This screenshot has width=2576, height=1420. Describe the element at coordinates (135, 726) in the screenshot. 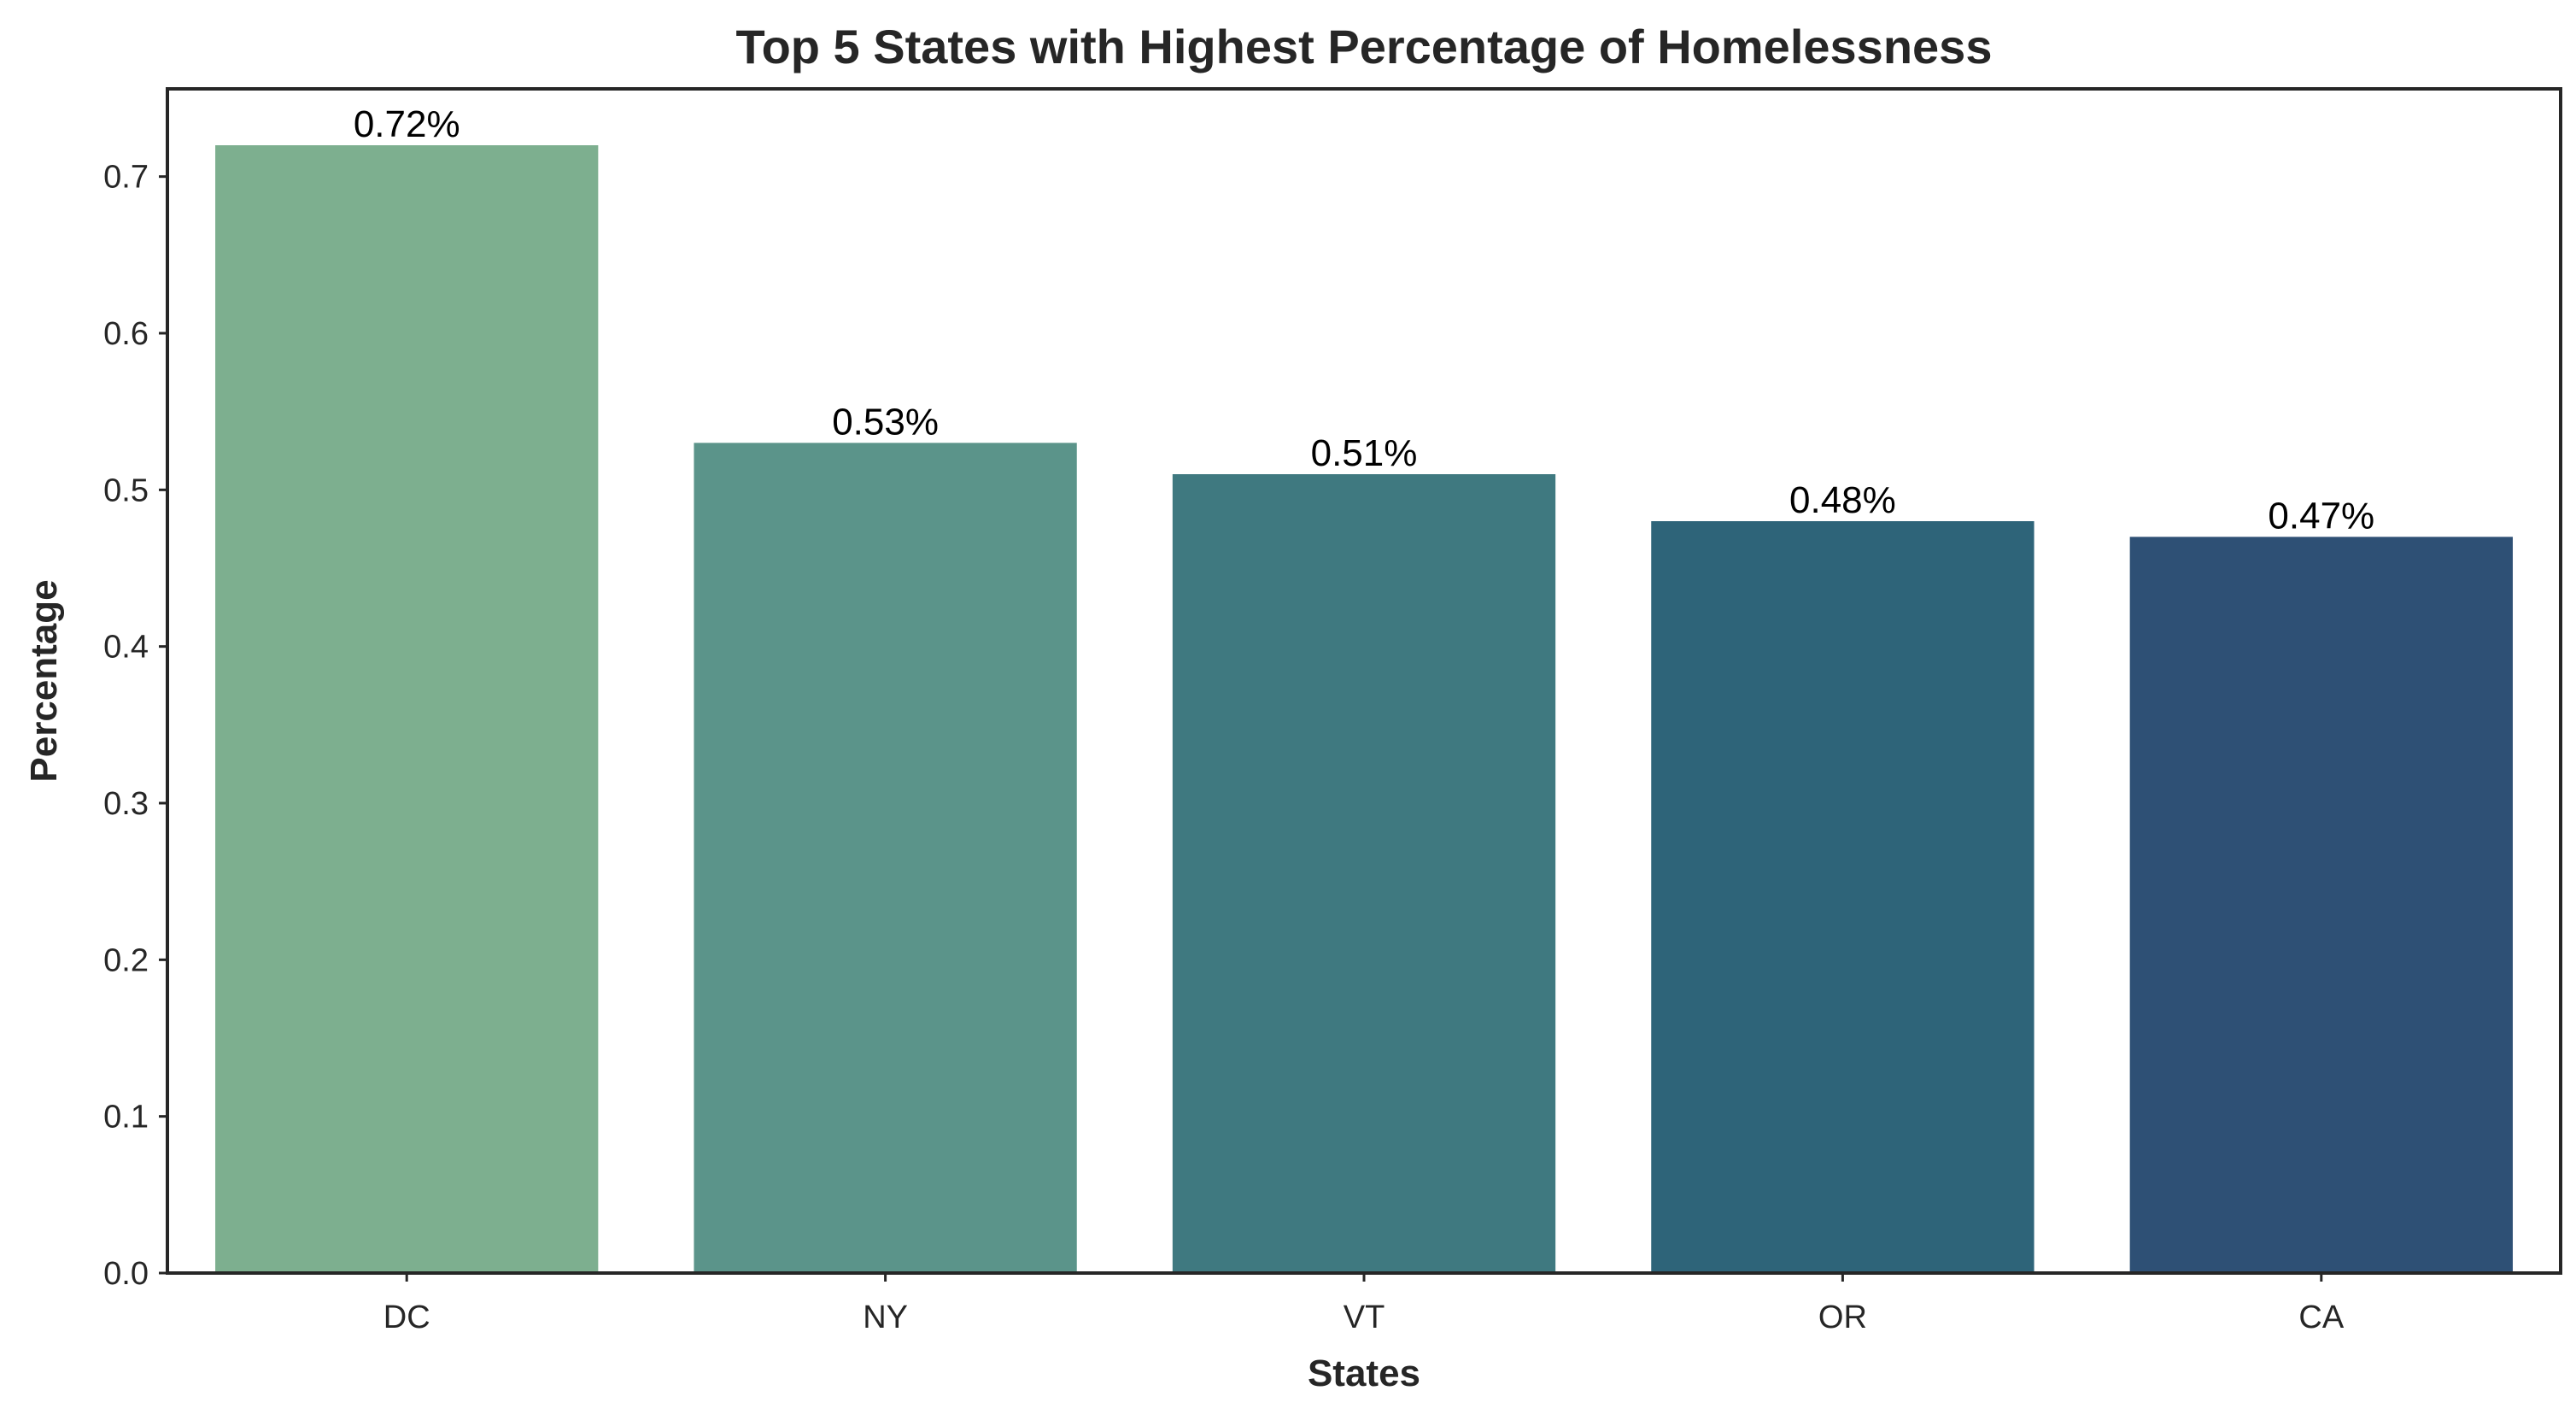

I see `y-axis-ticks: 0.0 0.1 0.2 0.3 0.4 0.5 0.6 0.7` at that location.